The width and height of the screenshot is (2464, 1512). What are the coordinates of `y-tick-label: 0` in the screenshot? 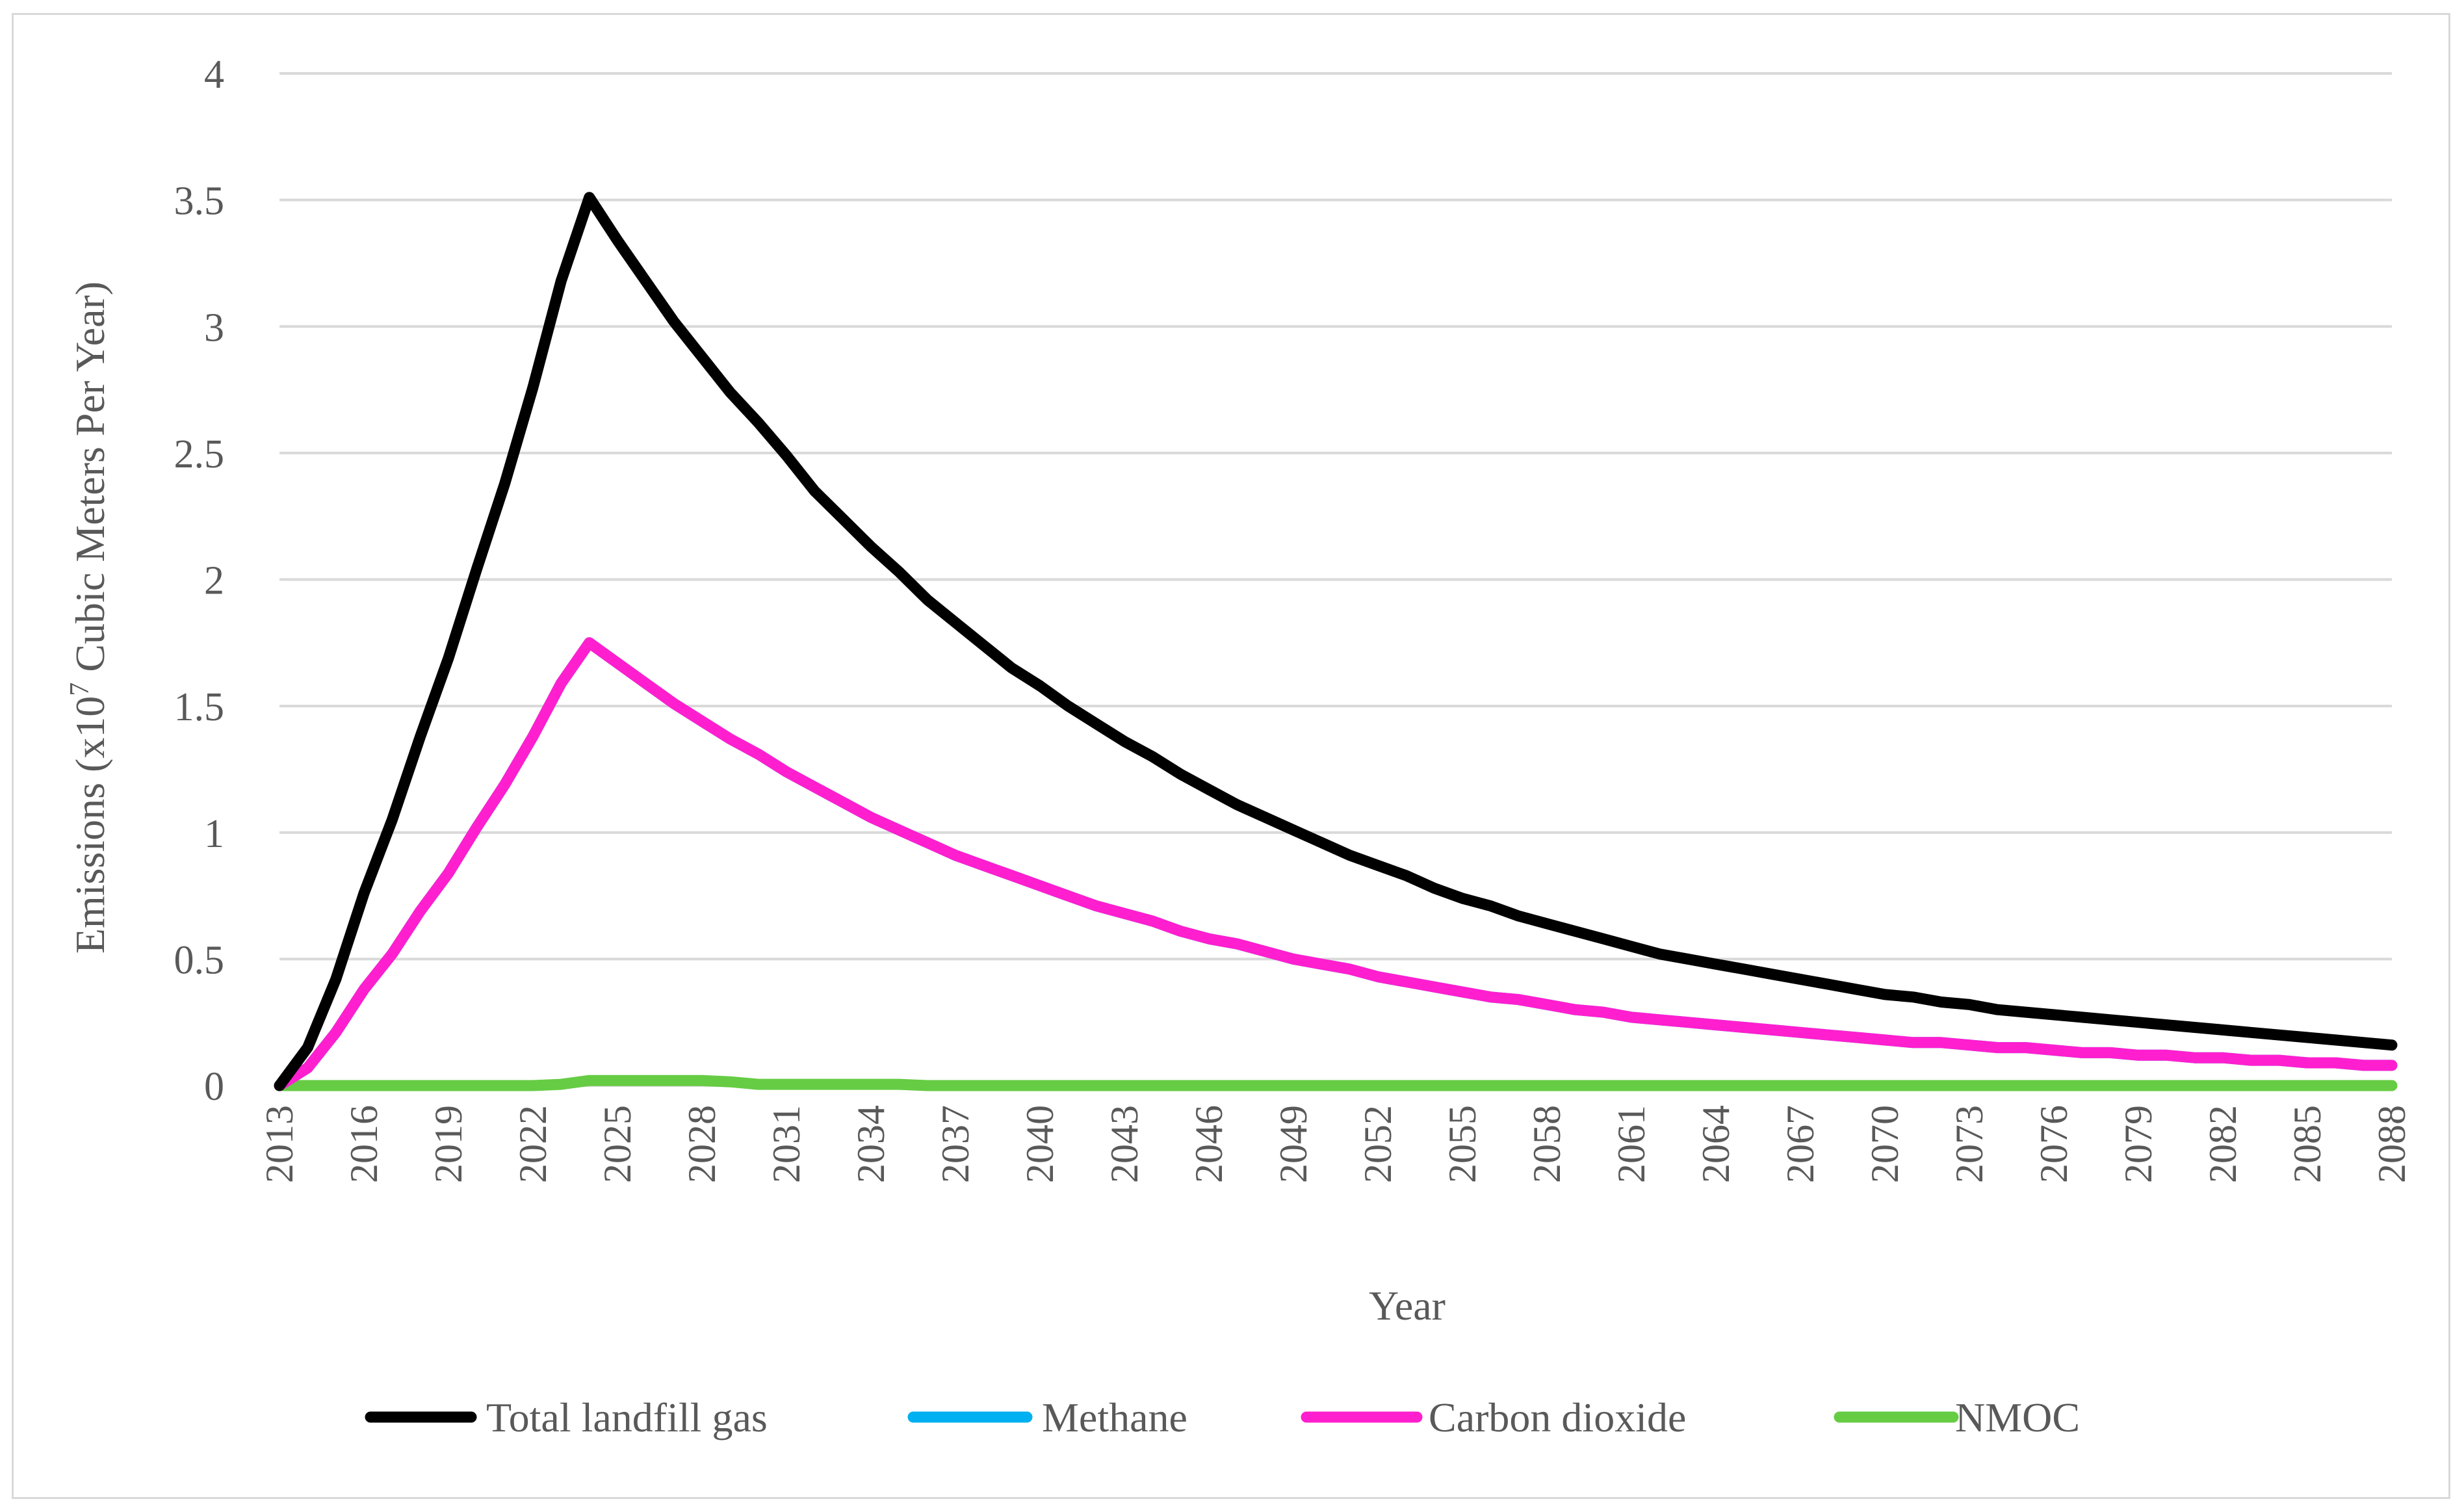 It's located at (214, 1087).